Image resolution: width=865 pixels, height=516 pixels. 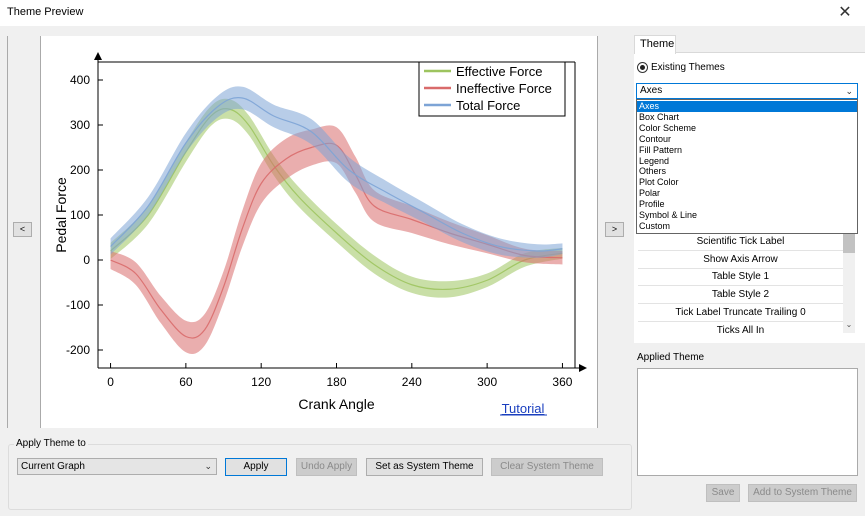 What do you see at coordinates (80, 170) in the screenshot?
I see `y-tick-label: 200` at bounding box center [80, 170].